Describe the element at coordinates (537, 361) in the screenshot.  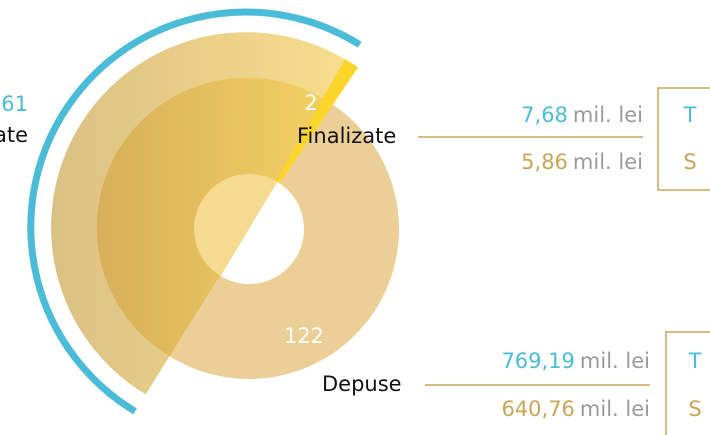
I see `value: 769,19` at that location.